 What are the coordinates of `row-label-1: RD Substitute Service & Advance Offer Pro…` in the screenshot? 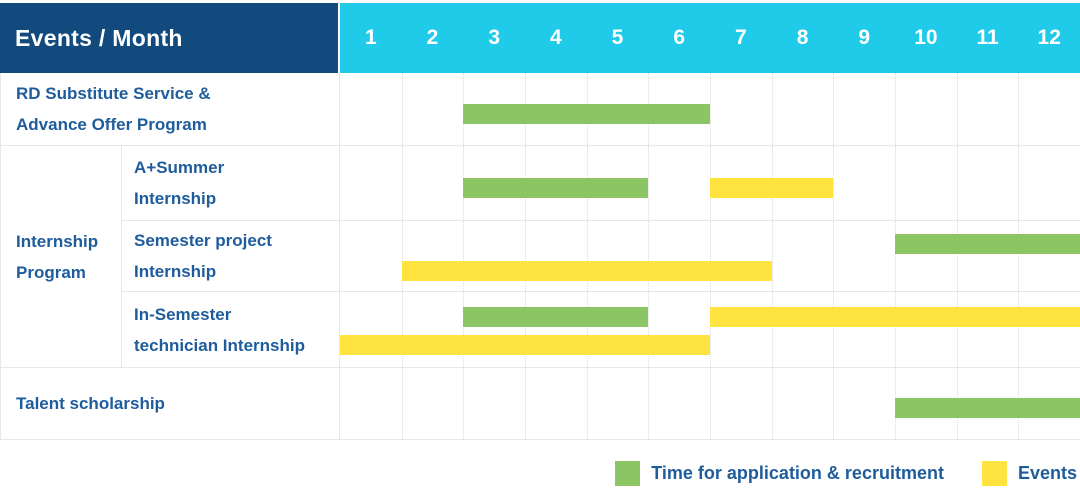 It's located at (170, 109).